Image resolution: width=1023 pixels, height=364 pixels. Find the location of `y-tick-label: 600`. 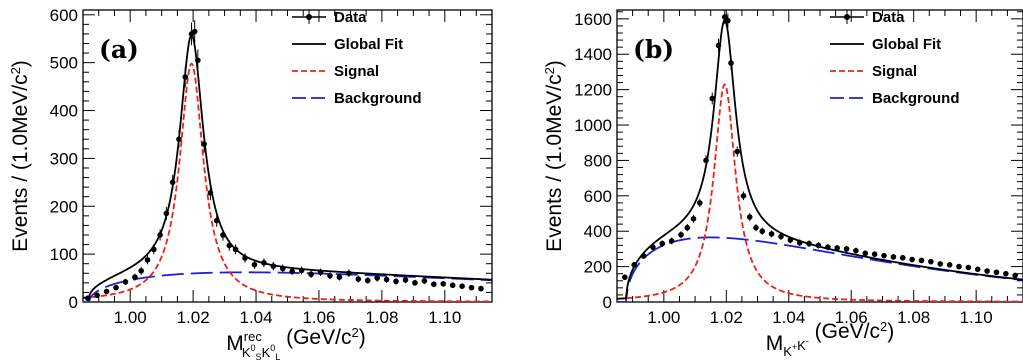

y-tick-label: 600 is located at coordinates (598, 196).